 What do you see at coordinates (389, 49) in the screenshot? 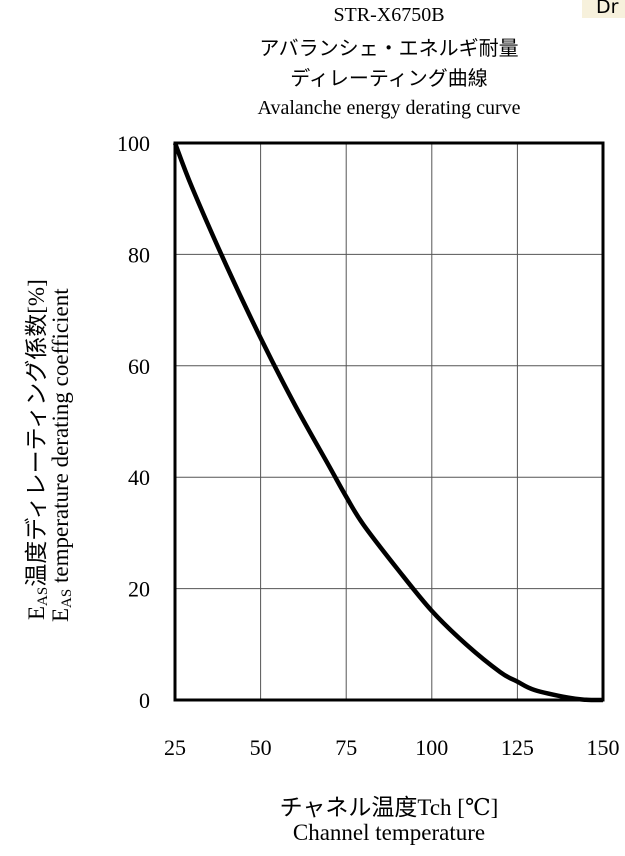
I see `chart-title-japanese: アバランシェ・エネルギ耐量` at bounding box center [389, 49].